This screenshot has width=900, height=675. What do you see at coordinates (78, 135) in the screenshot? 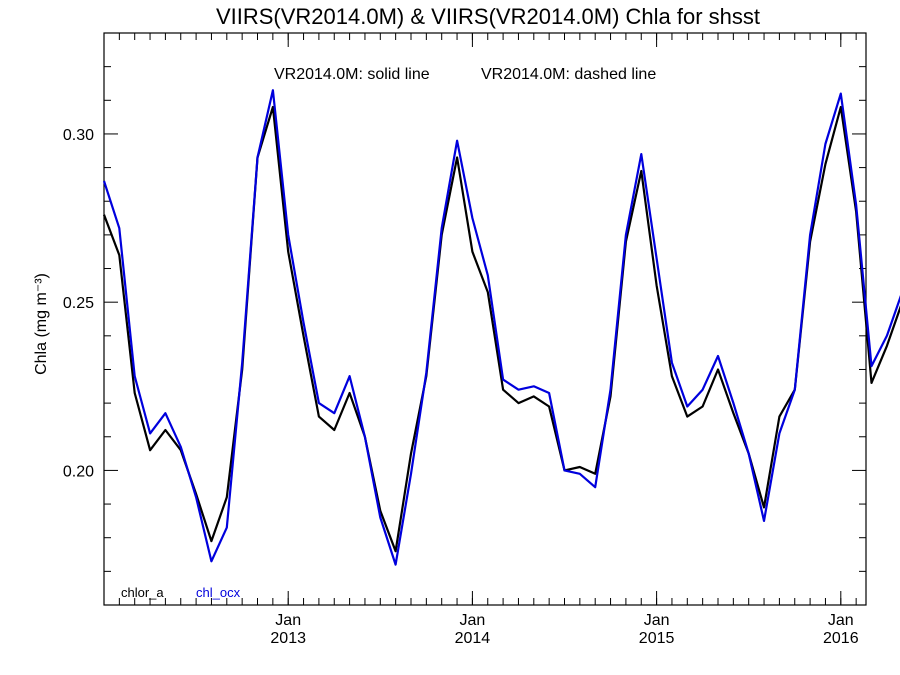
I see `y-tick-label: 0.30` at bounding box center [78, 135].